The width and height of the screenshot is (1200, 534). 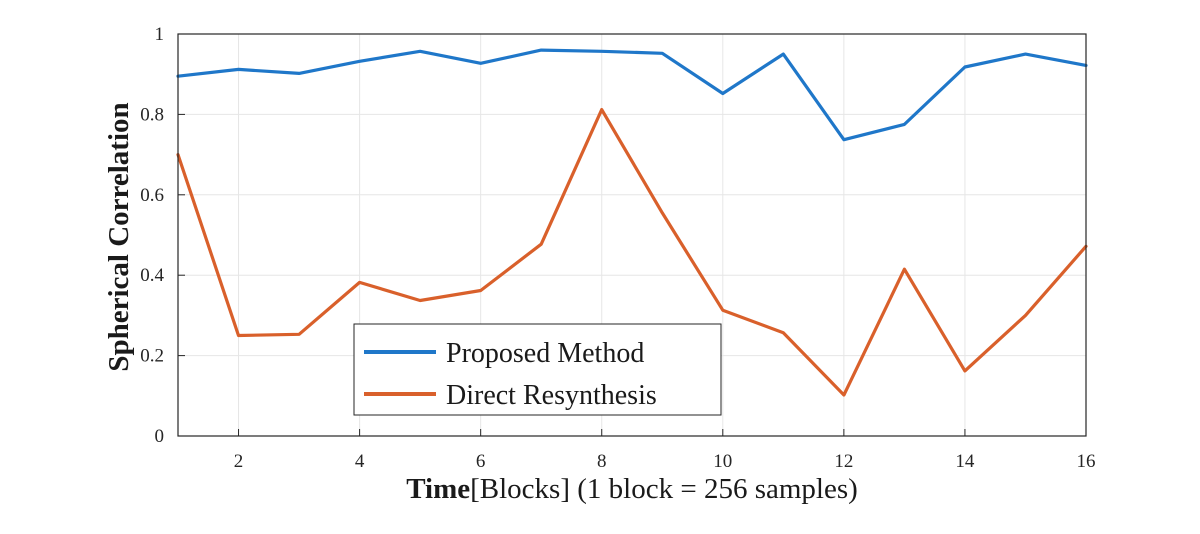 I want to click on legend-label-direct-resynthesis: Direct Resynthesis, so click(x=551, y=395).